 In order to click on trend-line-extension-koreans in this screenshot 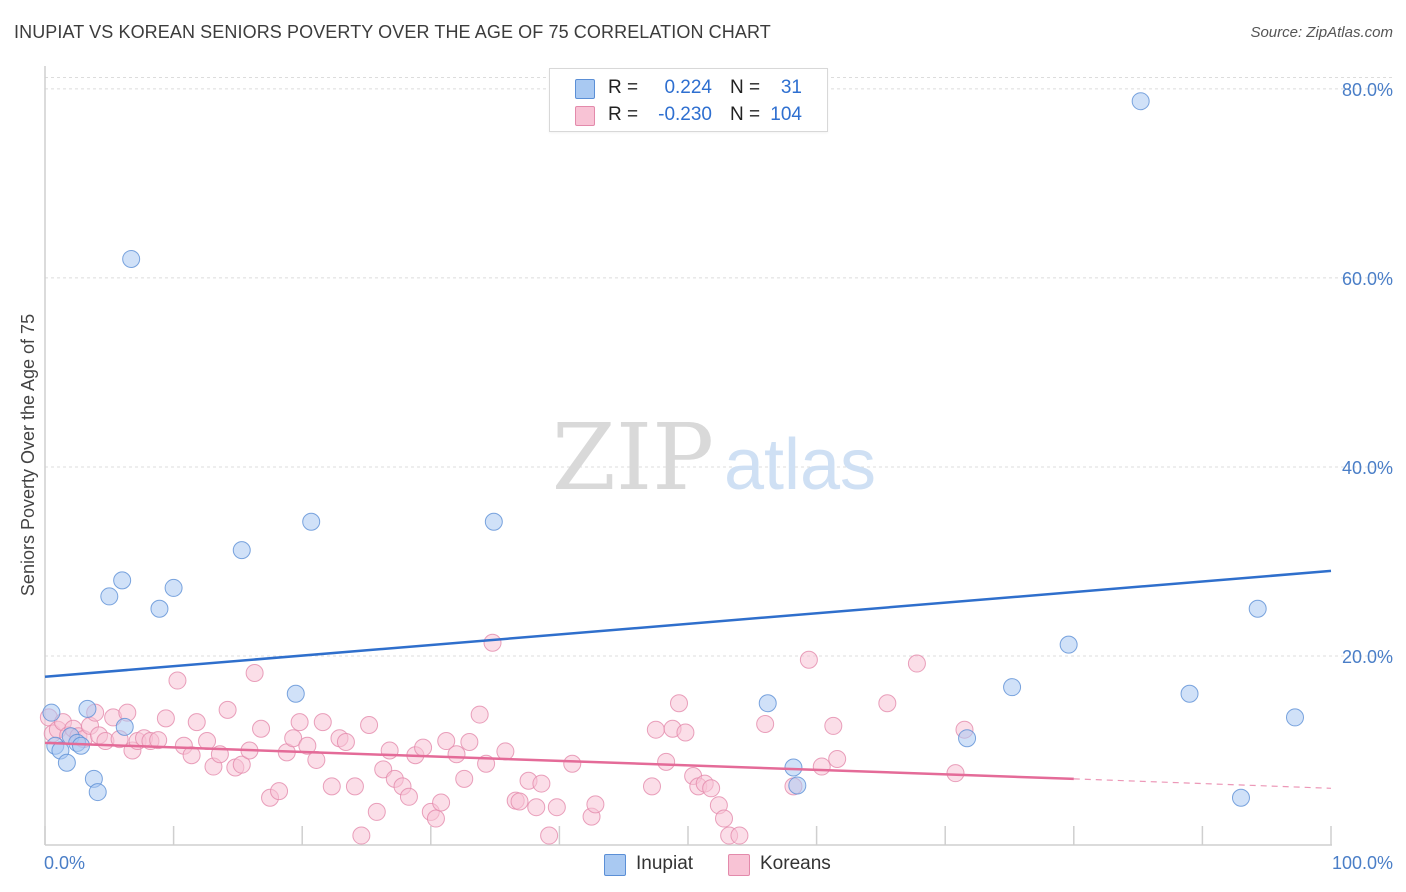, I will do `click(1202, 783)`.